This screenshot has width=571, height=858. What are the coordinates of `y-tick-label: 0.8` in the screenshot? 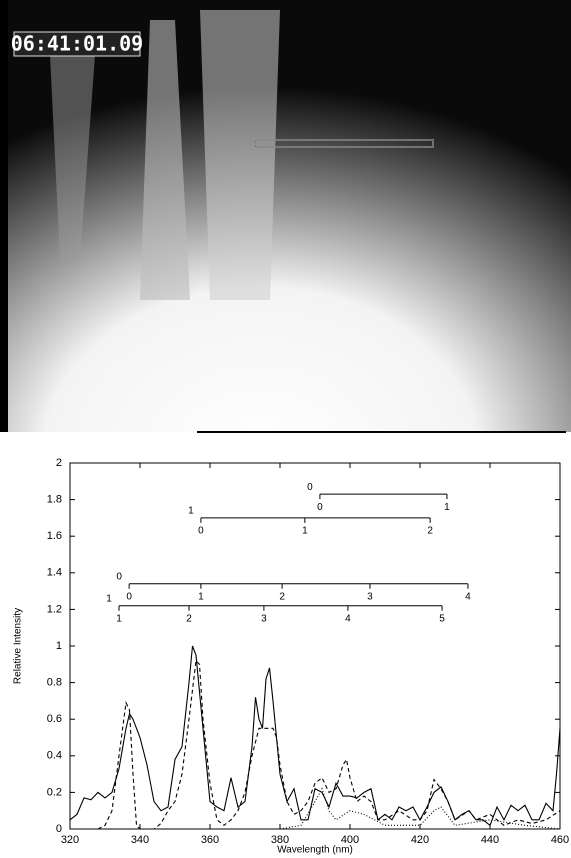 It's located at (54, 683).